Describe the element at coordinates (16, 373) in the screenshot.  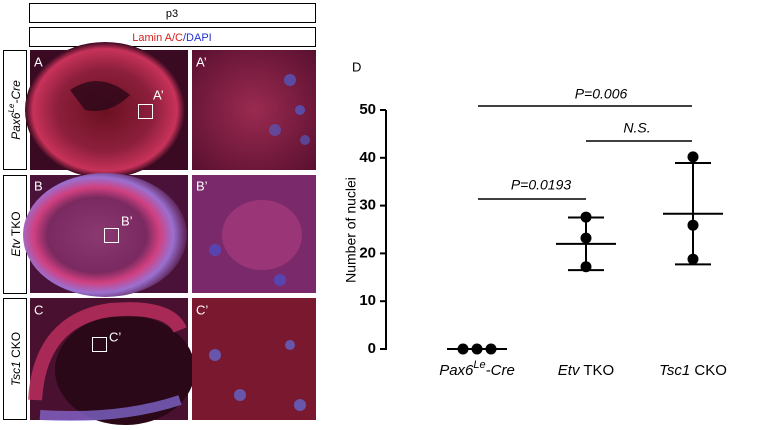
I see `row-gene: Tsc1` at that location.